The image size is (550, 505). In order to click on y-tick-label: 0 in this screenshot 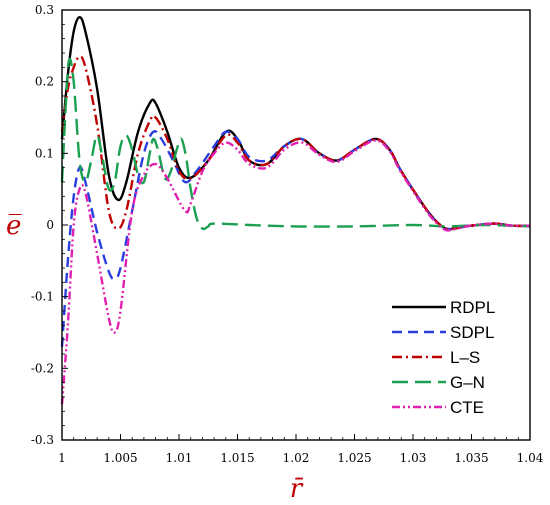, I will do `click(50, 225)`.